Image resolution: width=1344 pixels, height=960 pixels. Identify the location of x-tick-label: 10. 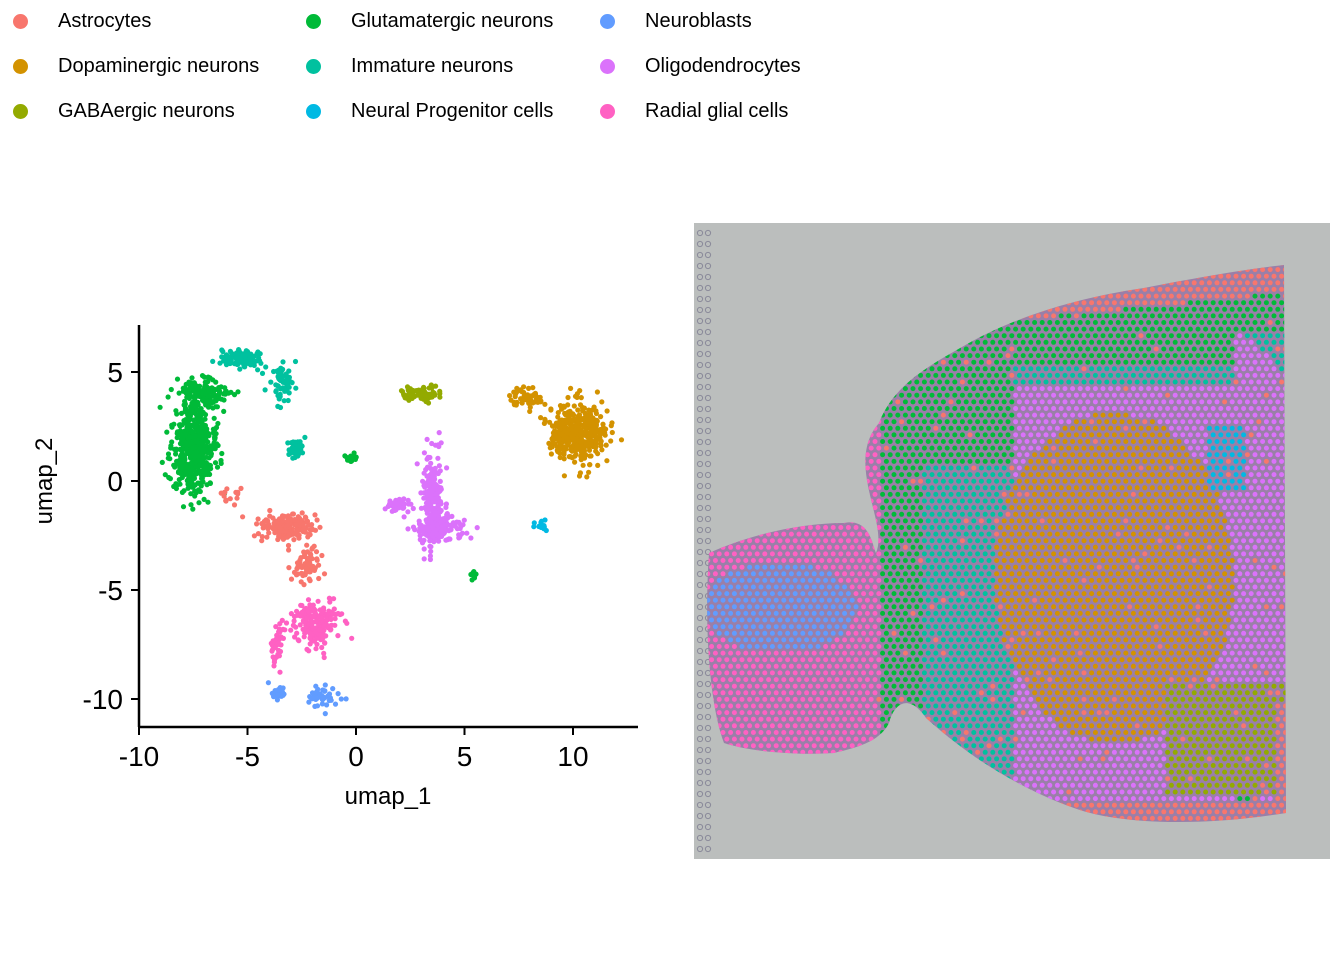
(572, 756).